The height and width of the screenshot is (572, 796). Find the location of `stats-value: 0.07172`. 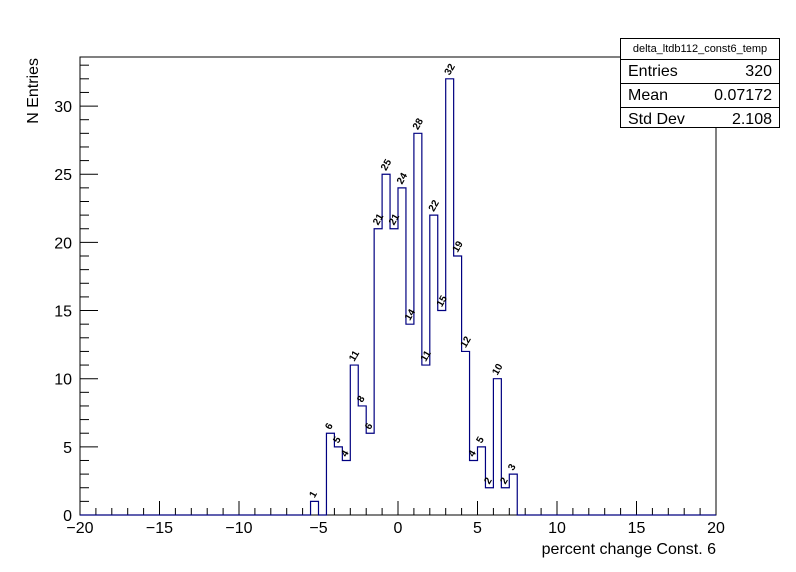

stats-value: 0.07172 is located at coordinates (743, 95).